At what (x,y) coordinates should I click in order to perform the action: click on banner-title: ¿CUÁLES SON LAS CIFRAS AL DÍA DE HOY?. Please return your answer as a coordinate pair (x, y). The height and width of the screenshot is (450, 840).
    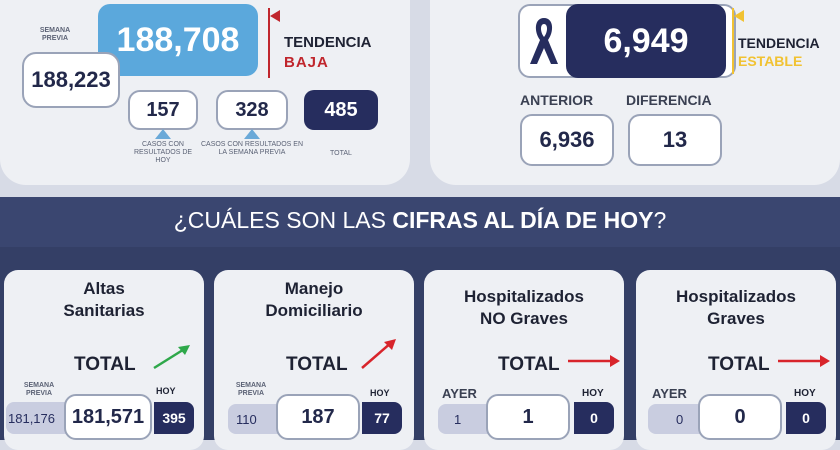
    Looking at the image, I should click on (420, 220).